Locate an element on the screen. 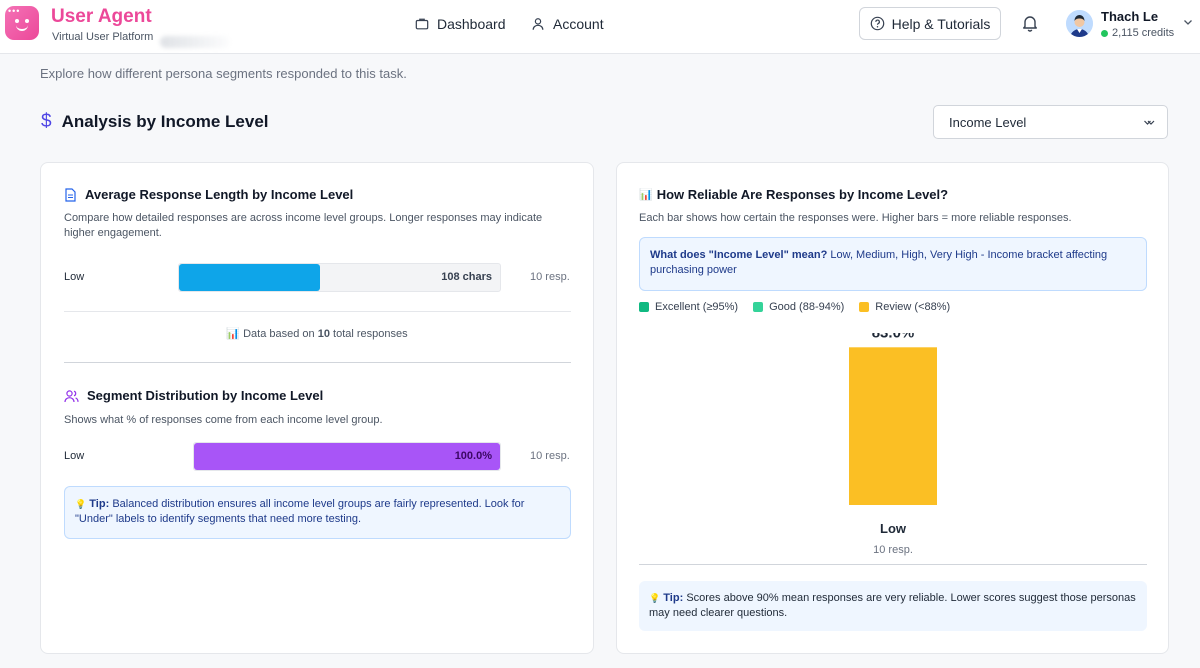 The image size is (1200, 668). briefcase-icon is located at coordinates (422, 24).